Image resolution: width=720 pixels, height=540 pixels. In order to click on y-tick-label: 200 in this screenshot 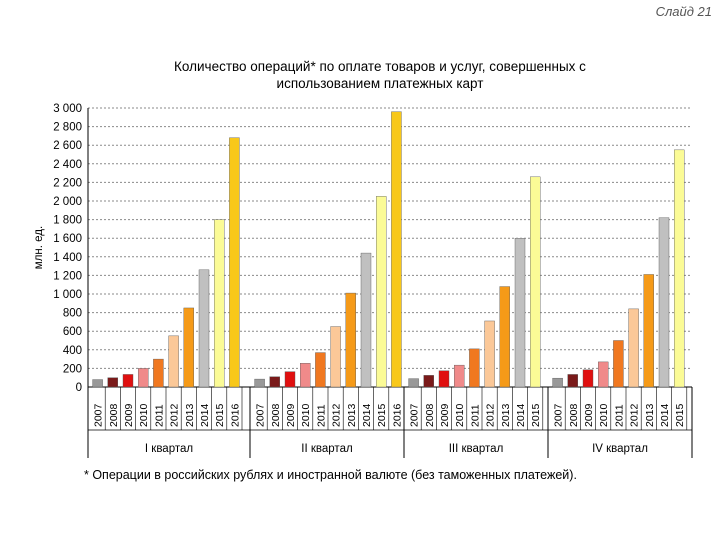, I will do `click(72, 369)`.